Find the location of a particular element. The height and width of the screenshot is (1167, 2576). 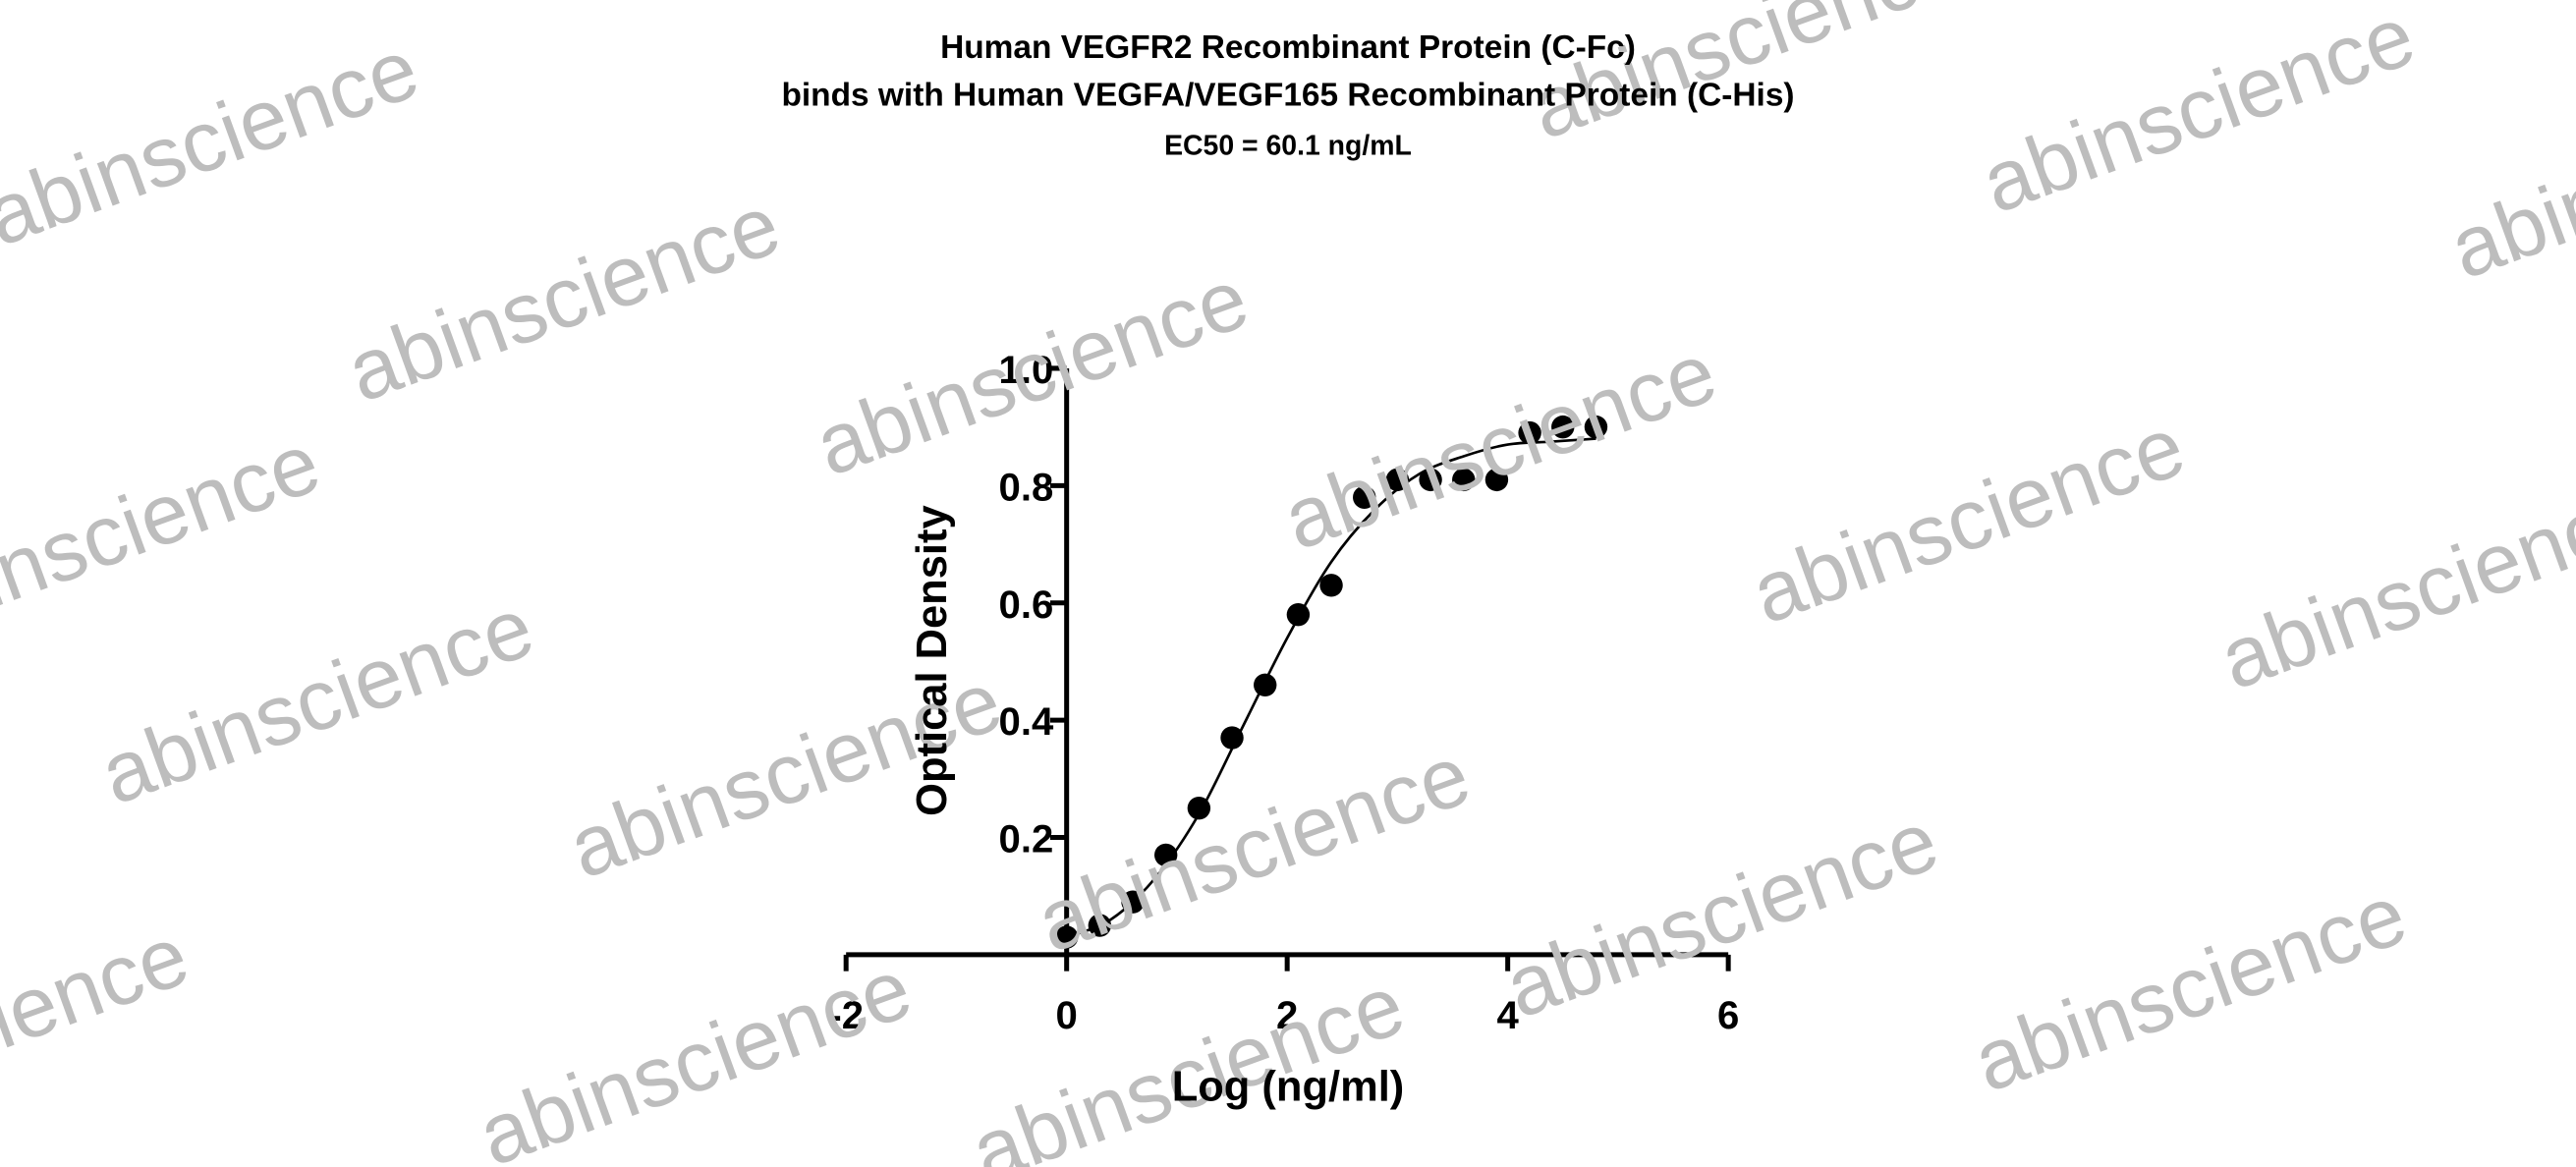

y-tick-label: 0.4 is located at coordinates (1026, 722).